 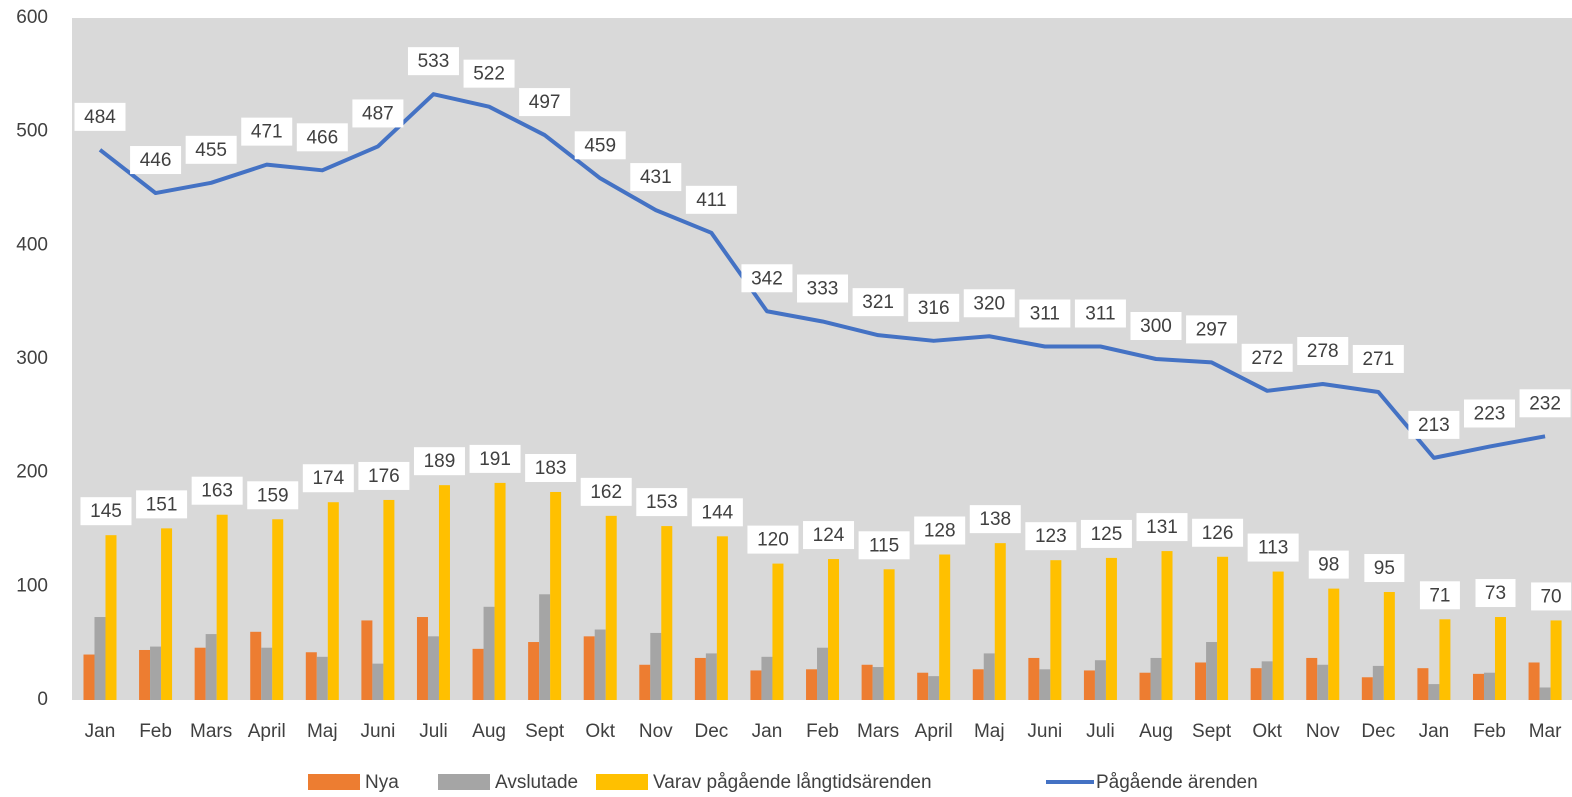 What do you see at coordinates (773, 540) in the screenshot?
I see `data-label: 120` at bounding box center [773, 540].